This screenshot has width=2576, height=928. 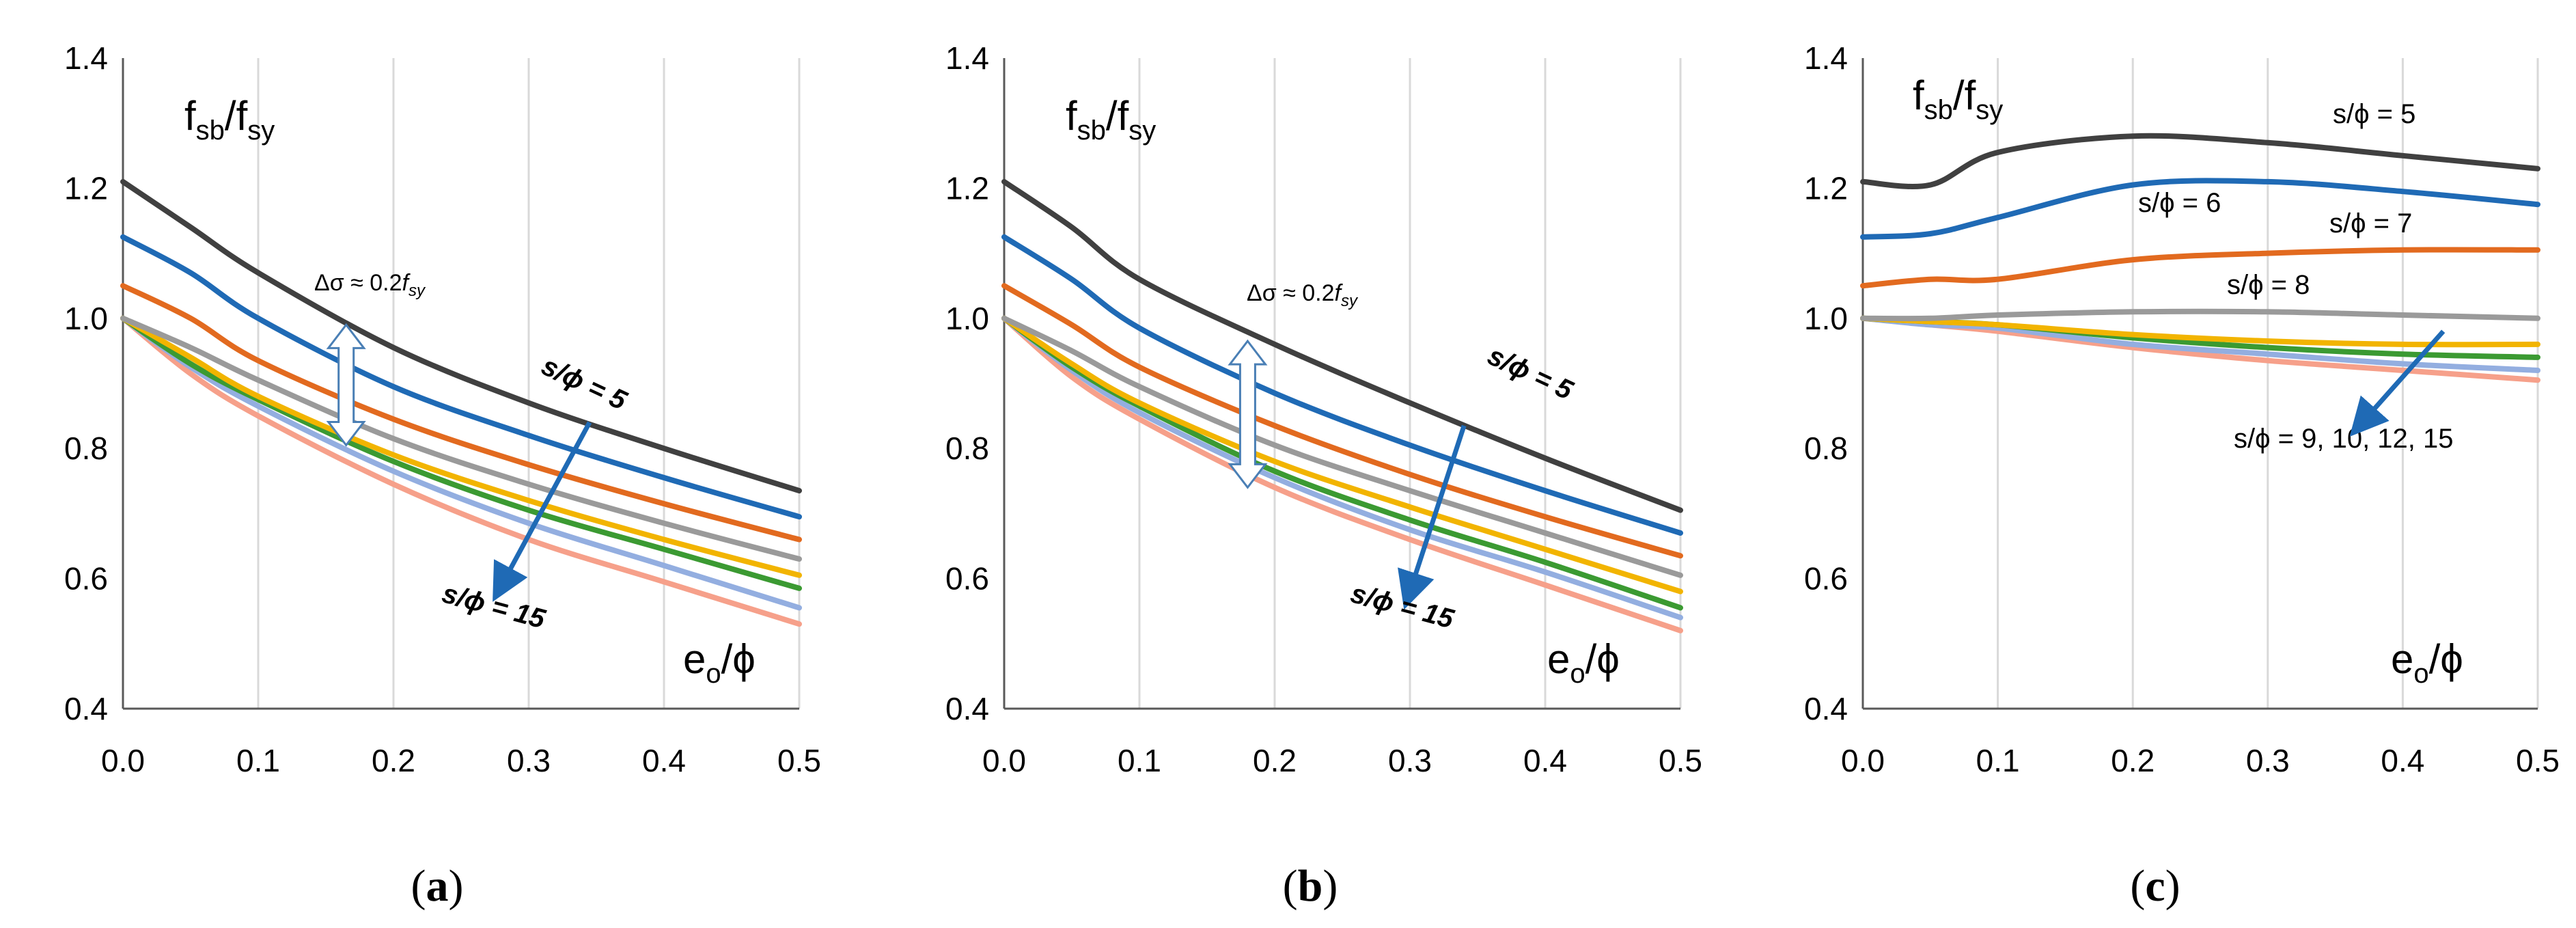 What do you see at coordinates (2370, 223) in the screenshot?
I see `panel-c-label-s7: s/ϕ = 7` at bounding box center [2370, 223].